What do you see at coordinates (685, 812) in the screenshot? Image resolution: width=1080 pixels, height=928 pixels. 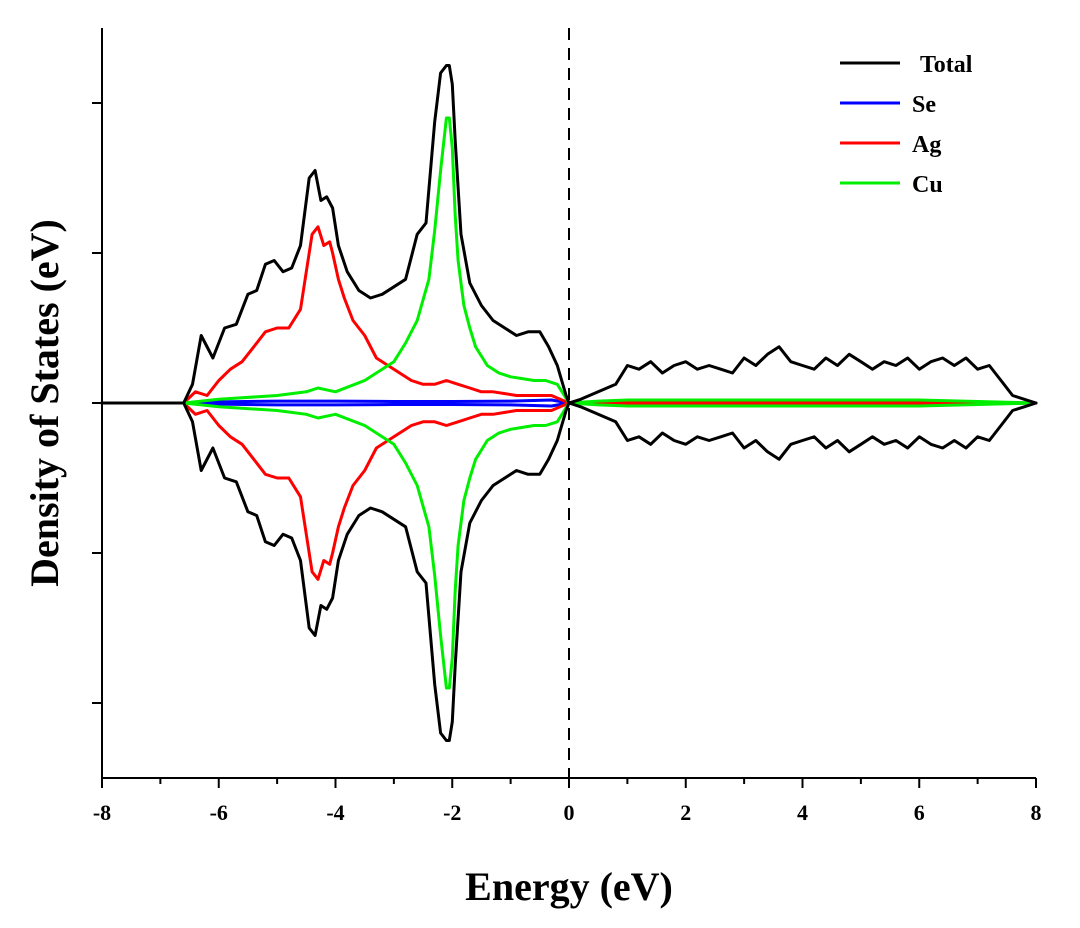 I see `x-tick-label: 2` at bounding box center [685, 812].